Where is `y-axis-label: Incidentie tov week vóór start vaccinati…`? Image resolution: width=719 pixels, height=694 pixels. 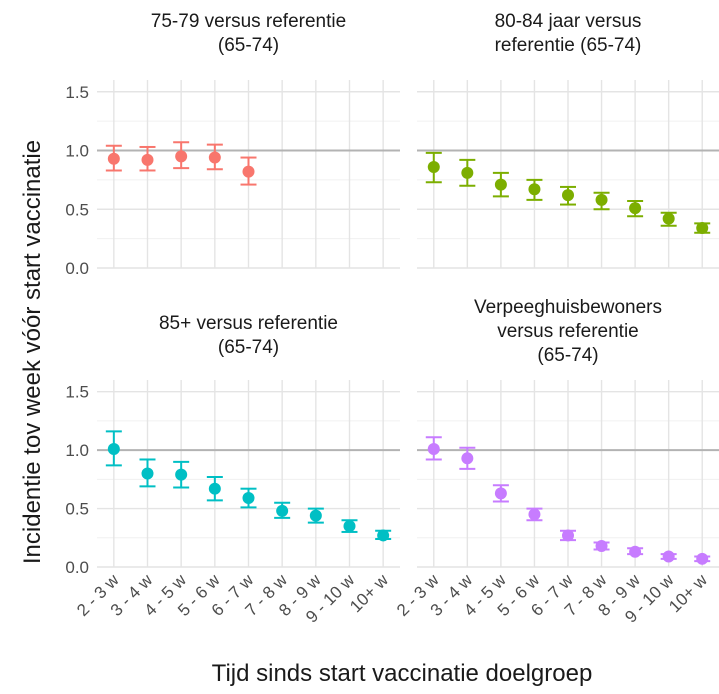 y-axis-label: Incidentie tov week vóór start vaccinati… is located at coordinates (32, 352).